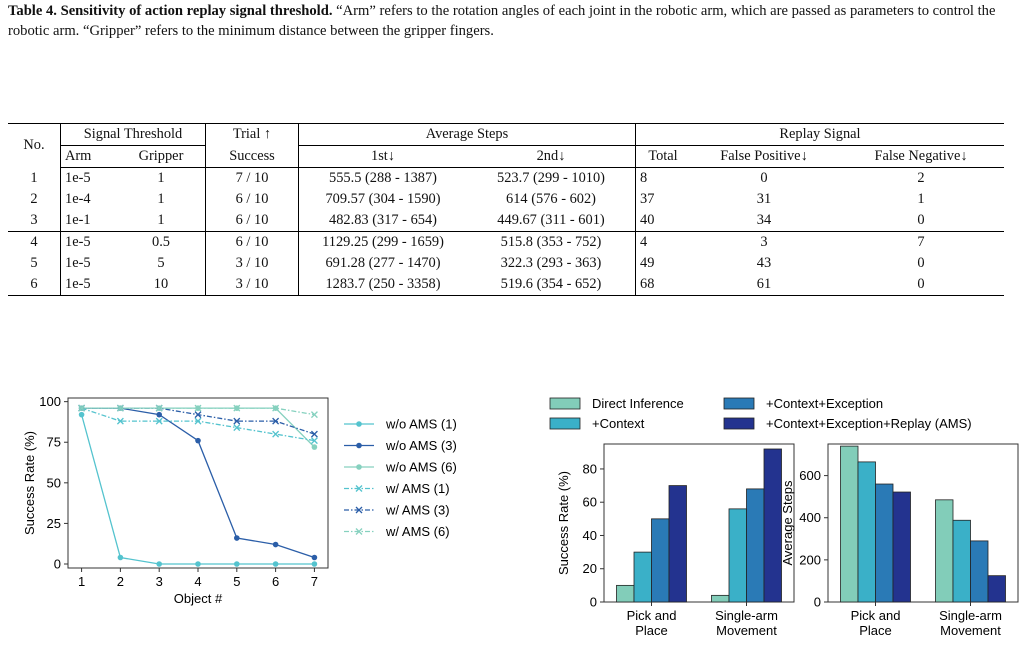 This screenshot has height=648, width=1024. I want to click on col-replay-signal: Replay Signal, so click(819, 134).